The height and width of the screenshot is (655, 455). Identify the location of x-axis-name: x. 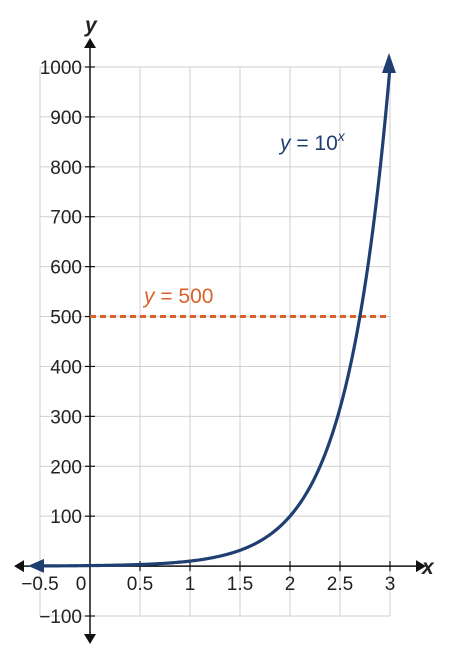
(428, 567).